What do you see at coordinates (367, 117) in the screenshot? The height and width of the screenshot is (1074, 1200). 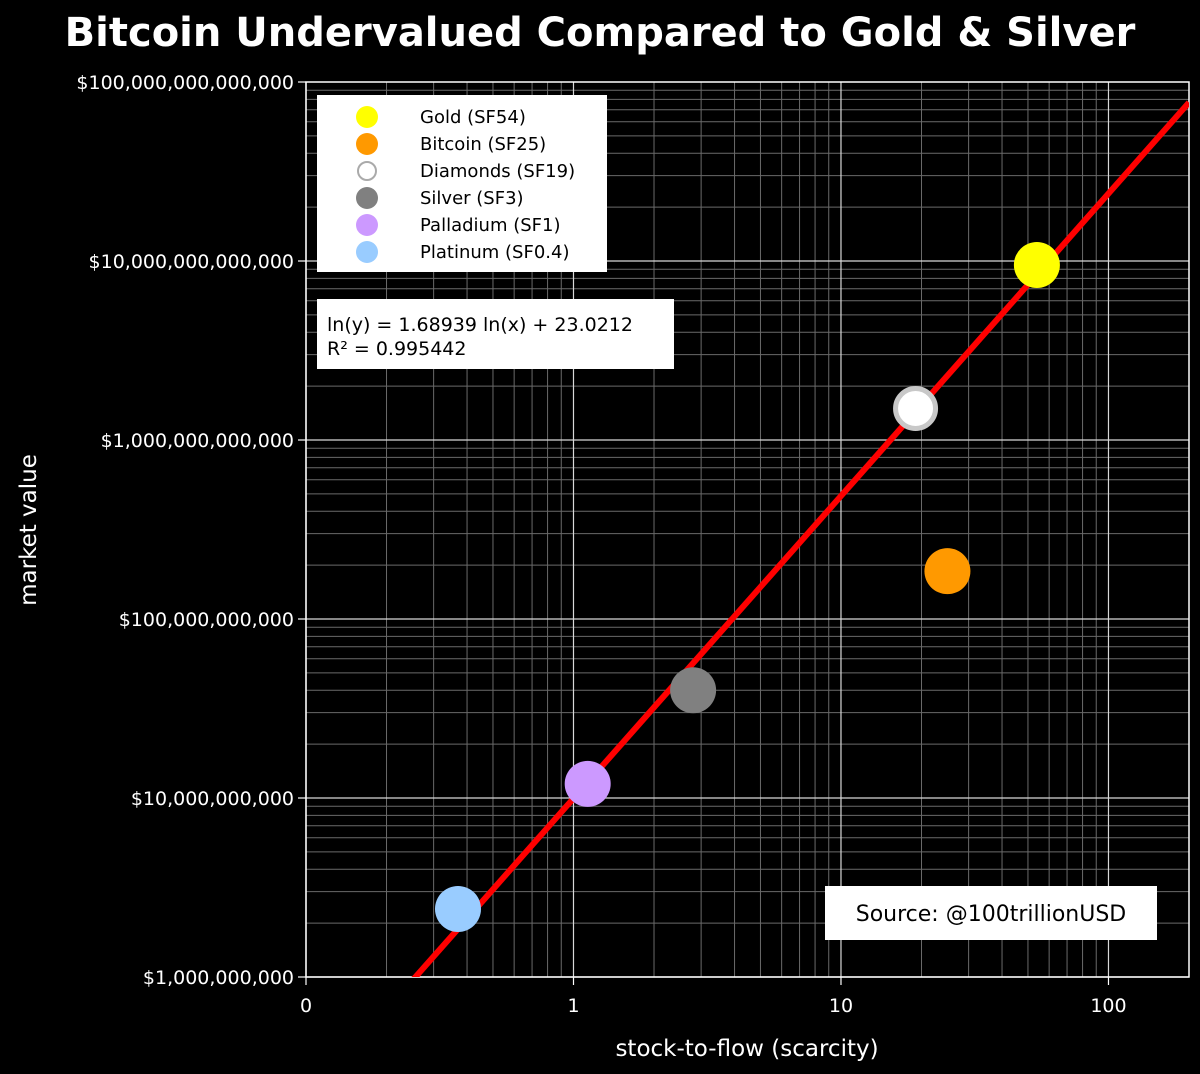 I see `legend-marker-gold` at bounding box center [367, 117].